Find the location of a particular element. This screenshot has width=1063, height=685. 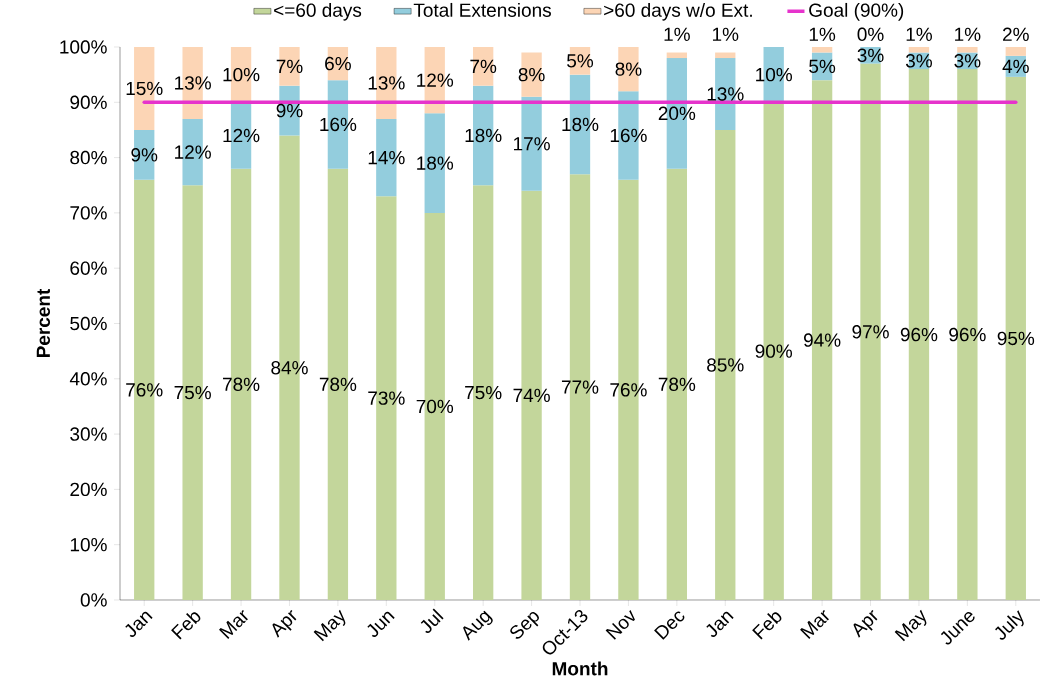

legend-label: <=60 days is located at coordinates (318, 11).